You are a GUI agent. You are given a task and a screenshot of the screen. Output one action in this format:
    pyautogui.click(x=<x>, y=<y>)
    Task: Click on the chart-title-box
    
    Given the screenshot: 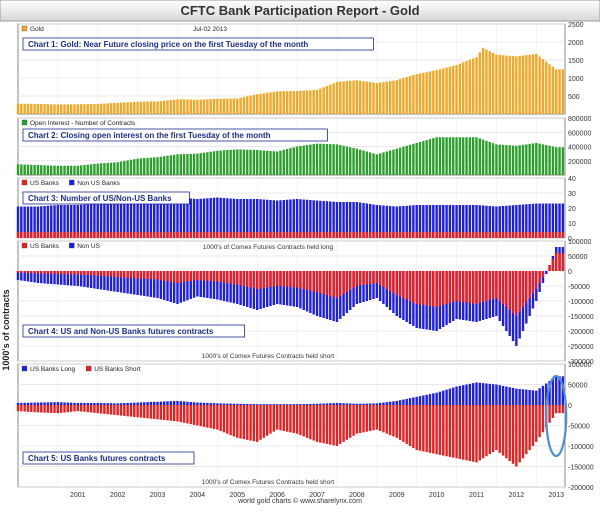 What is the action you would take?
    pyautogui.click(x=198, y=44)
    